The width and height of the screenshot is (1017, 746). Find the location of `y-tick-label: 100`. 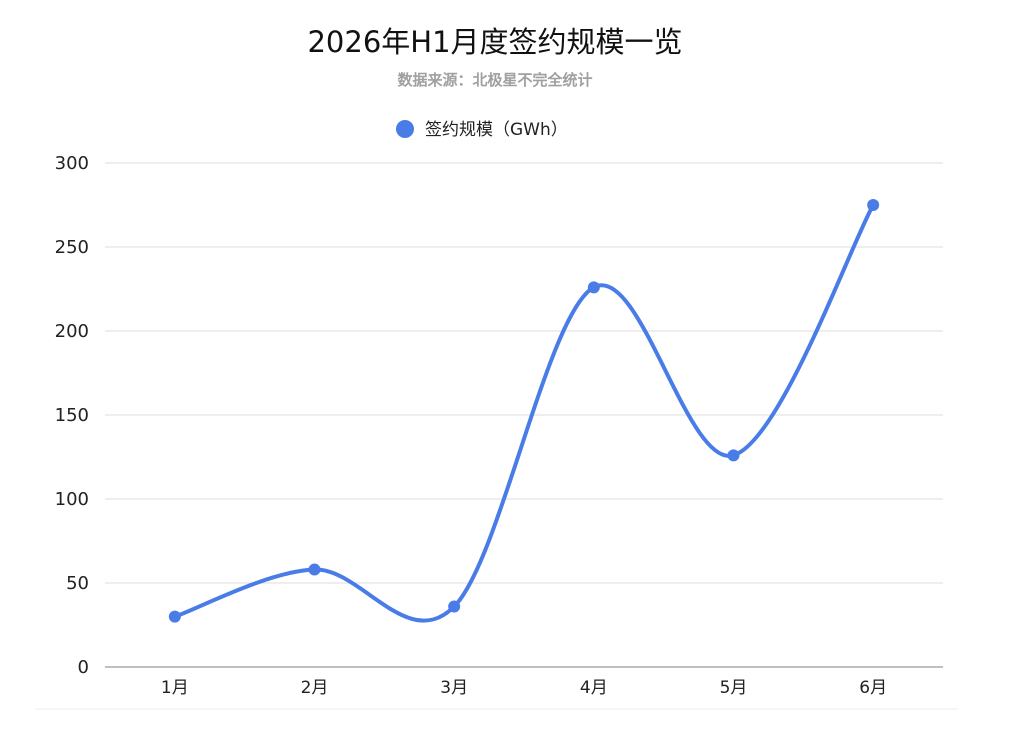

y-tick-label: 100 is located at coordinates (72, 499).